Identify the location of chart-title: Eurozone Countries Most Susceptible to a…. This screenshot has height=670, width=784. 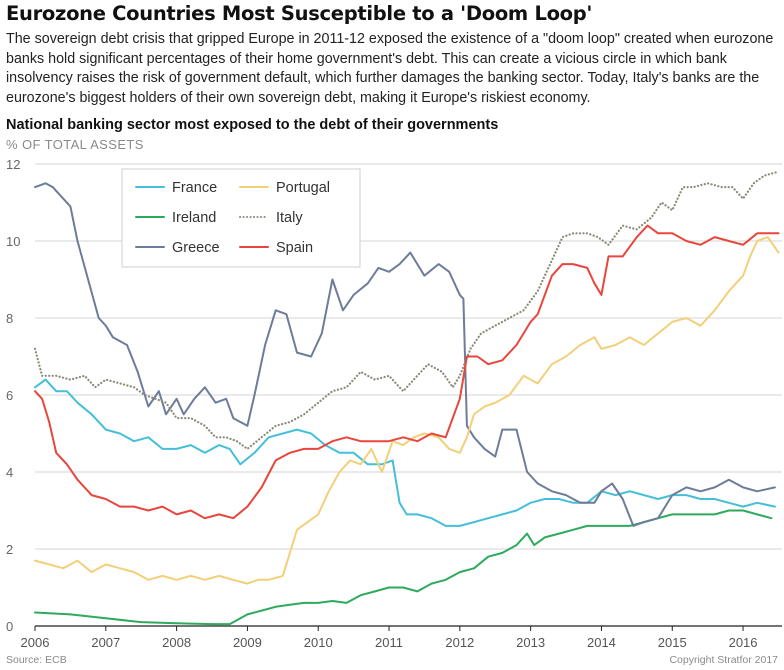
(299, 13).